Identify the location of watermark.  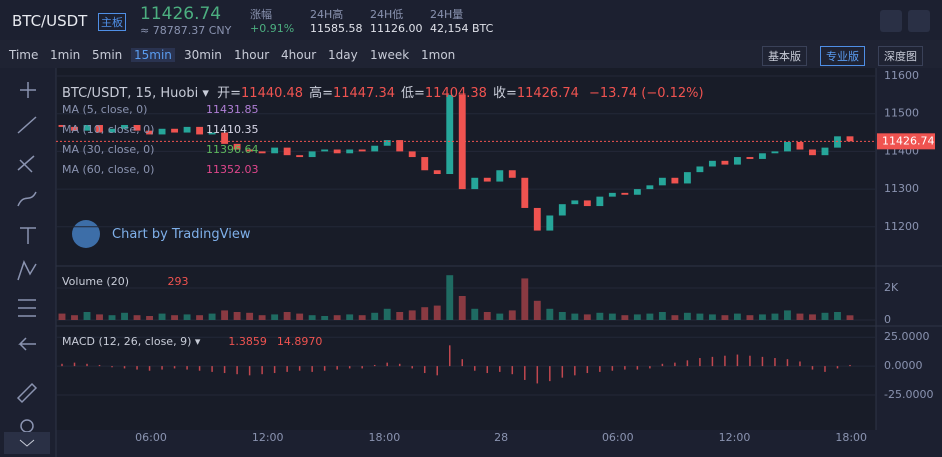
(86, 234).